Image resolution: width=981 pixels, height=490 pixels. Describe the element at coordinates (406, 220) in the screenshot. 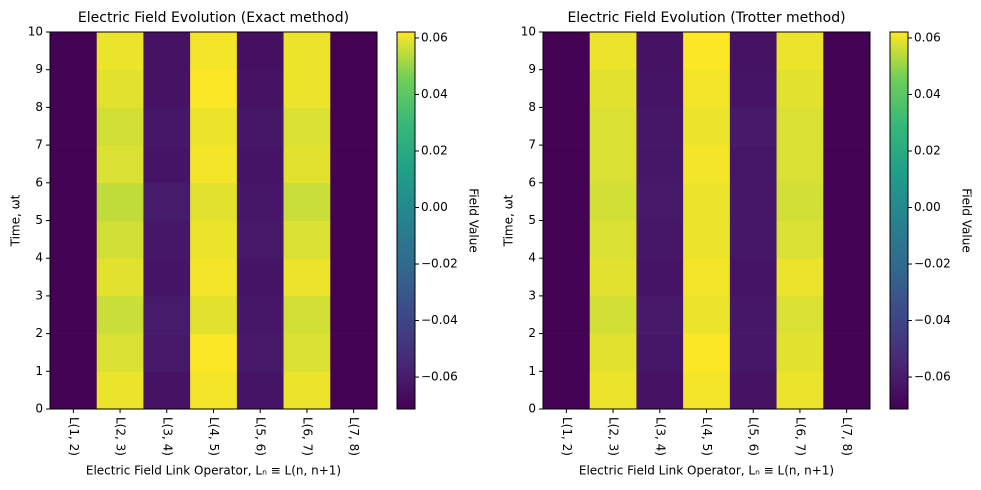

I see `colorbar` at that location.